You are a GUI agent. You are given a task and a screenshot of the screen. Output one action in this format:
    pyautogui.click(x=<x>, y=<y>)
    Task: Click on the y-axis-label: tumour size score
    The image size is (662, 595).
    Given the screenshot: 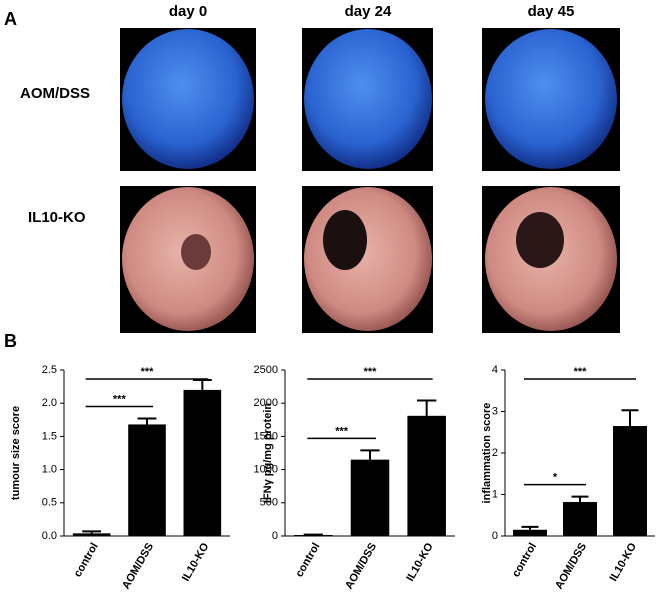 What is the action you would take?
    pyautogui.click(x=16, y=453)
    